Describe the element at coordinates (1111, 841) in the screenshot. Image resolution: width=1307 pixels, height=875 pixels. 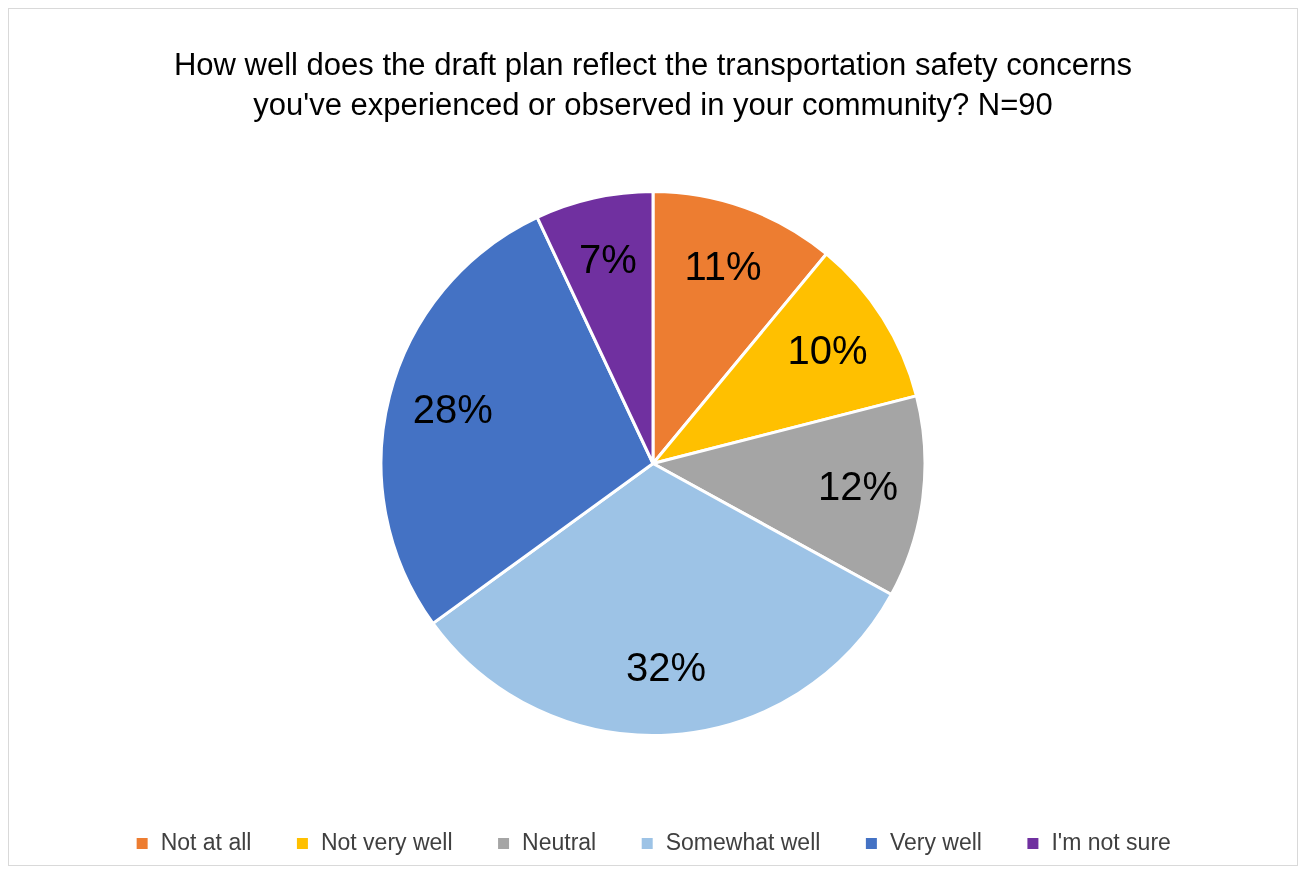
I see `legend-label: I'm not sure` at that location.